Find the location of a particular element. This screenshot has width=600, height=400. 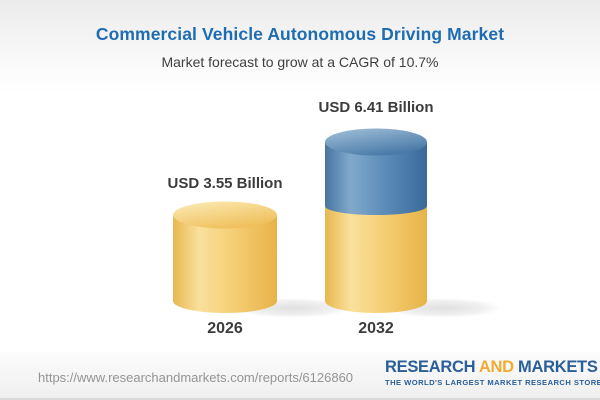

axis-label-2026: 2026 is located at coordinates (225, 328).